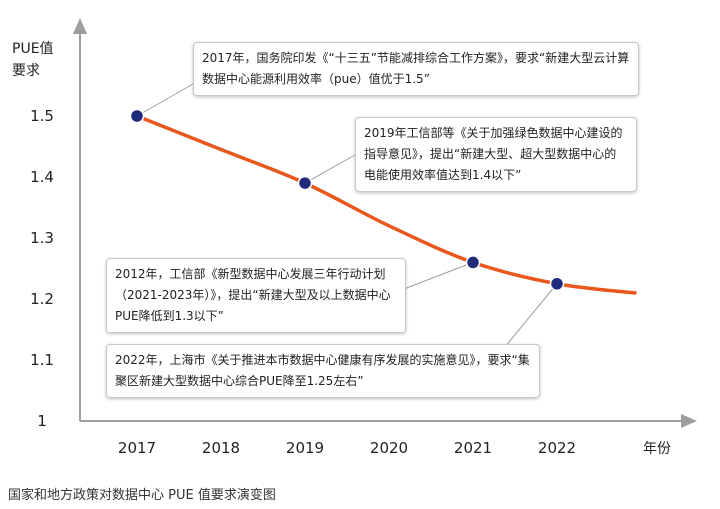 The image size is (720, 509). Describe the element at coordinates (389, 448) in the screenshot. I see `x-tick-label: 2020` at that location.